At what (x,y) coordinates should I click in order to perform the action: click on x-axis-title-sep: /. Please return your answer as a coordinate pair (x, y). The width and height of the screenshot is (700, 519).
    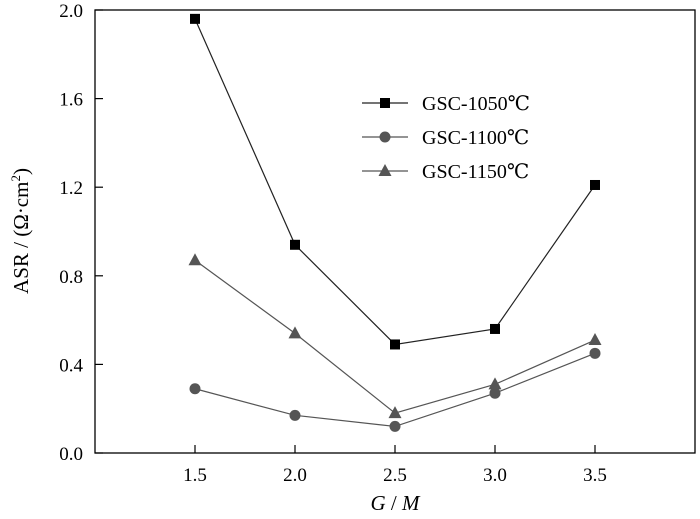
    Looking at the image, I should click on (394, 503).